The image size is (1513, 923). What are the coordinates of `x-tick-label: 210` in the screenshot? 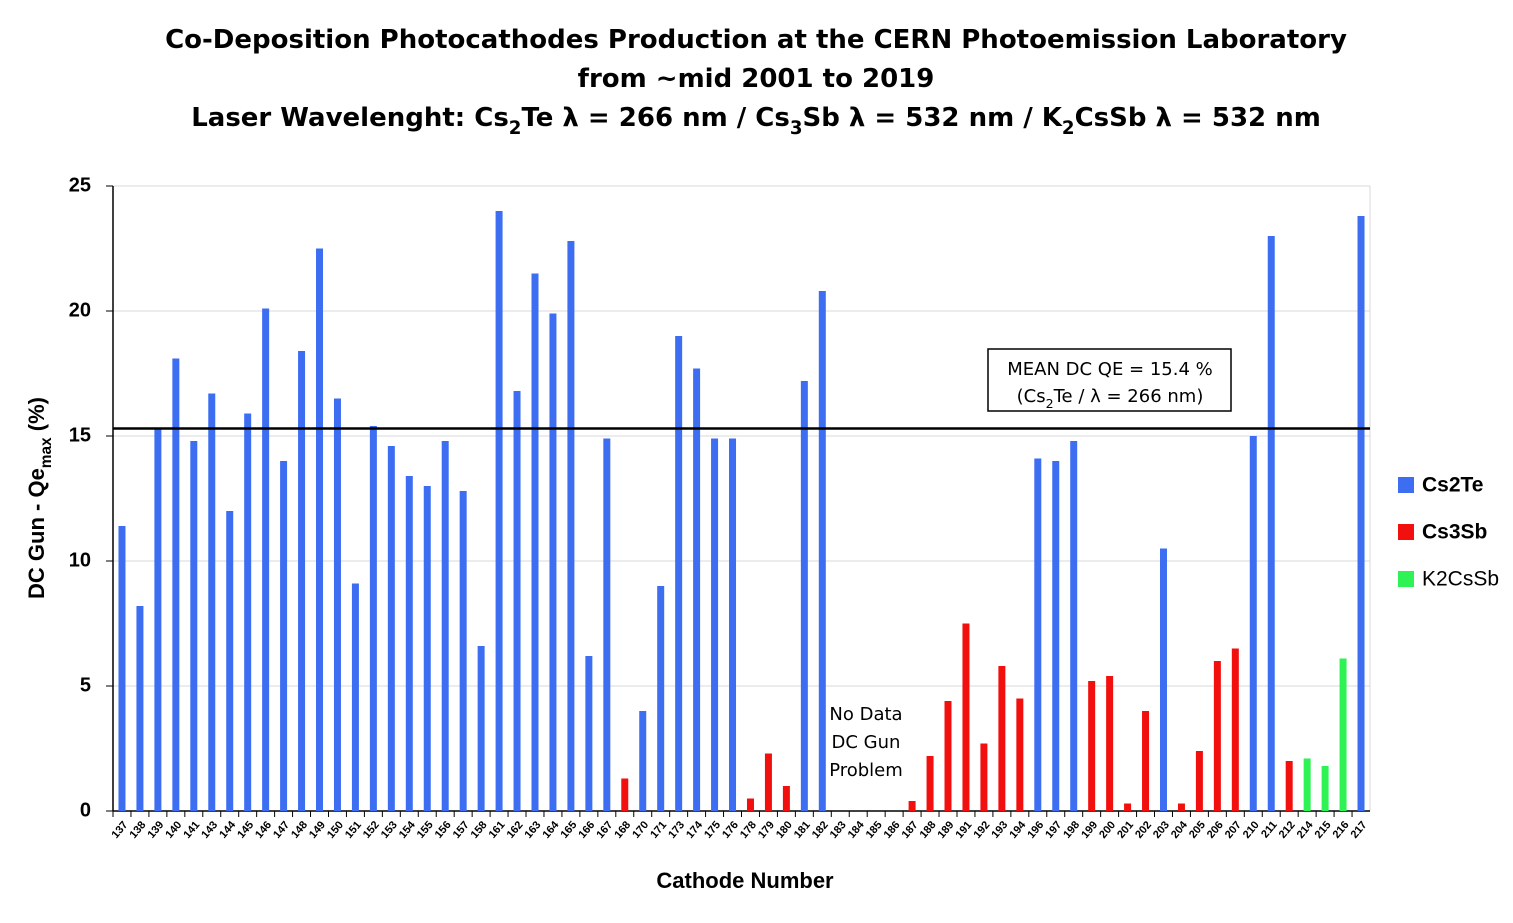 It's located at (1251, 830).